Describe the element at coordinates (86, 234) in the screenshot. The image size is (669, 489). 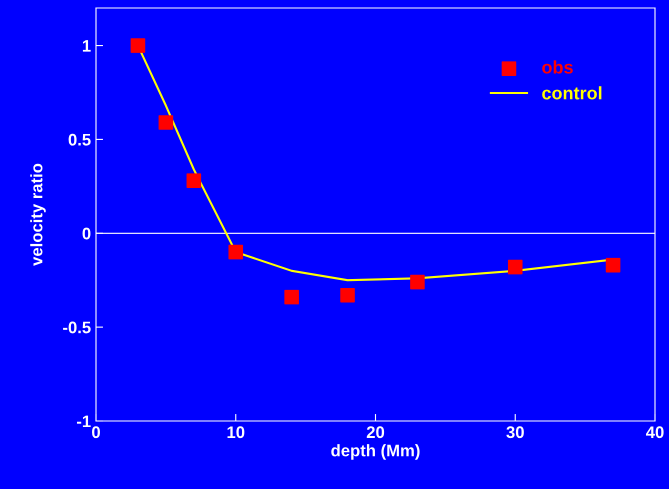
I see `y-tick-label: 0` at that location.